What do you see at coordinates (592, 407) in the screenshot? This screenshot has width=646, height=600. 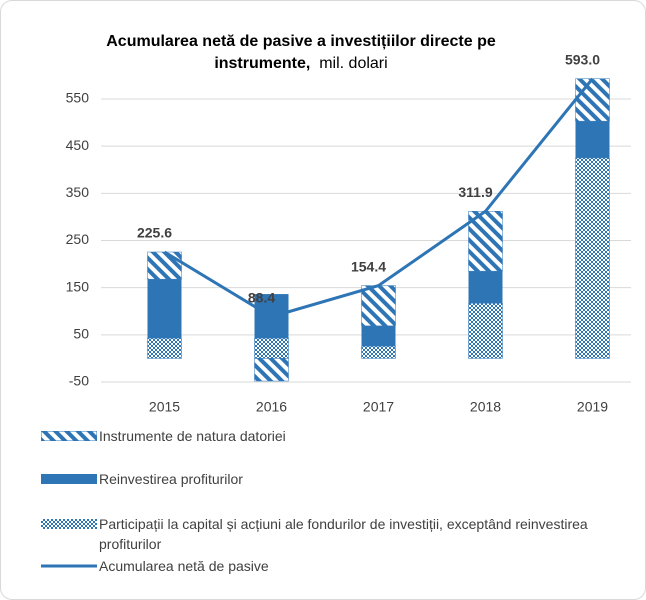 I see `x-tick-label: 2019` at bounding box center [592, 407].